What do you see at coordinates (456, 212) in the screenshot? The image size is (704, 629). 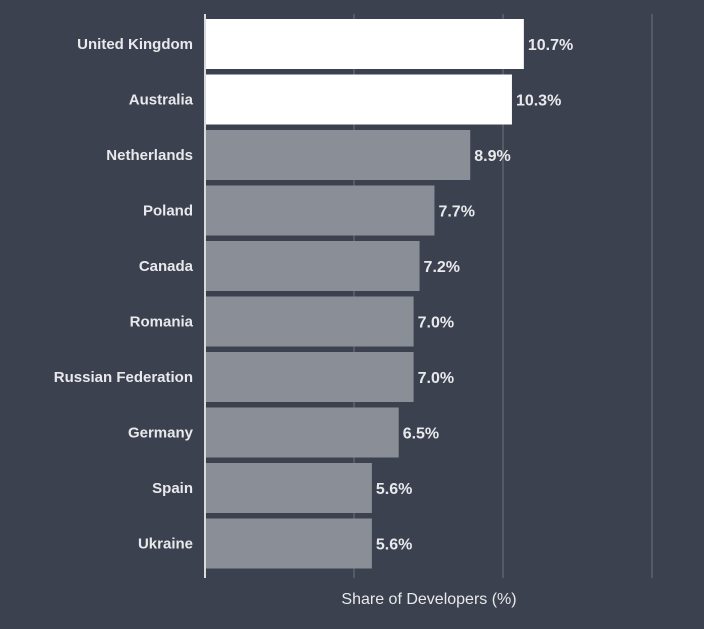 I see `value-label-3: 7.7%` at bounding box center [456, 212].